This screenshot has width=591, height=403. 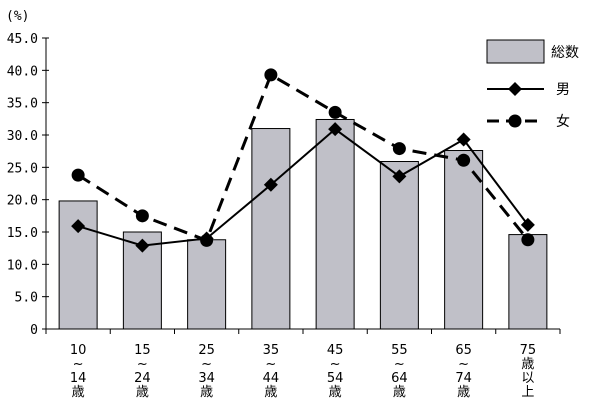 I want to click on legend-label-men: 男, so click(x=563, y=90).